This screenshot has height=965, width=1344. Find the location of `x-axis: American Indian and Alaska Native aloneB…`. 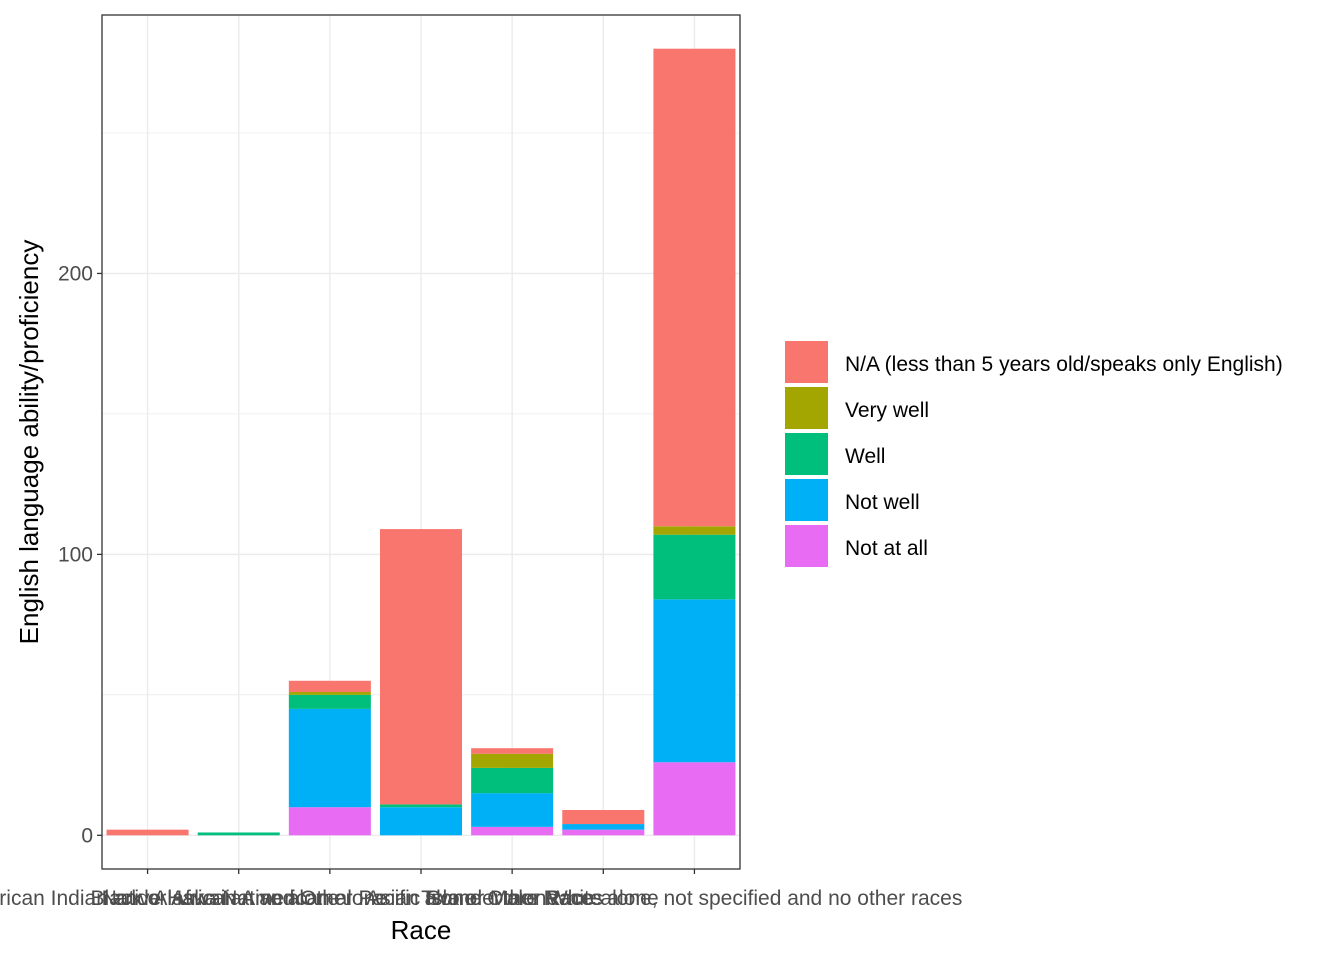

x-axis: American Indian and Alaska Native aloneB… is located at coordinates (481, 889).